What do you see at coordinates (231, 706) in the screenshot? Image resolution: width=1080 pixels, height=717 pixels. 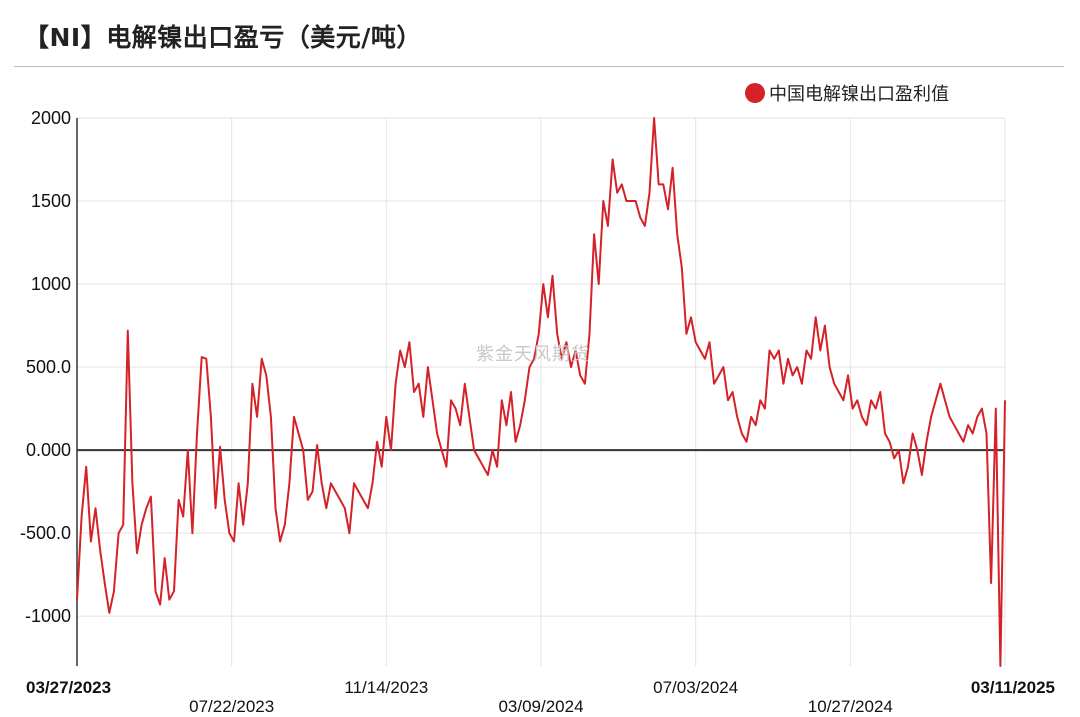 I see `x-tick-label: 07/22/2023` at bounding box center [231, 706].